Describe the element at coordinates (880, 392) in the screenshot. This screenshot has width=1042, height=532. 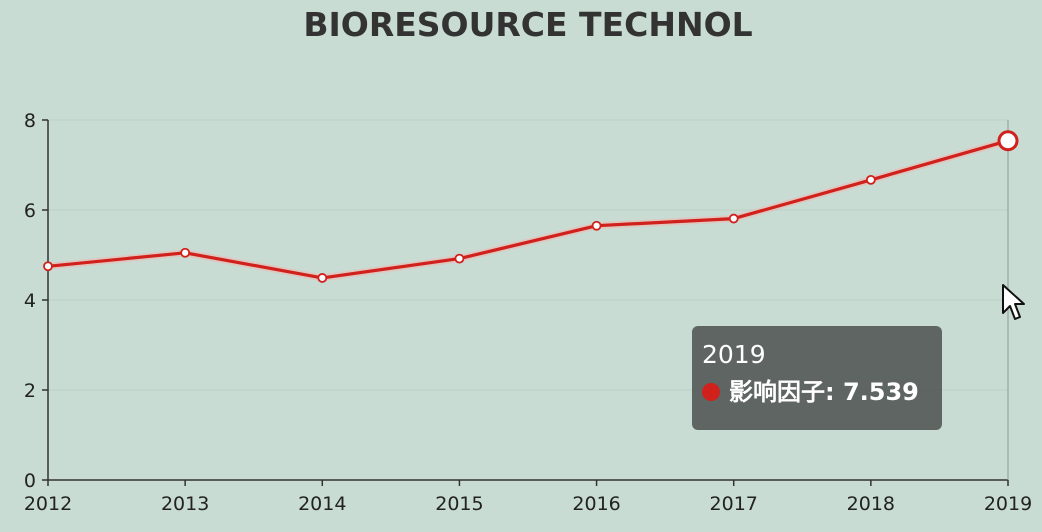
I see `tooltip-value: 7.539` at that location.